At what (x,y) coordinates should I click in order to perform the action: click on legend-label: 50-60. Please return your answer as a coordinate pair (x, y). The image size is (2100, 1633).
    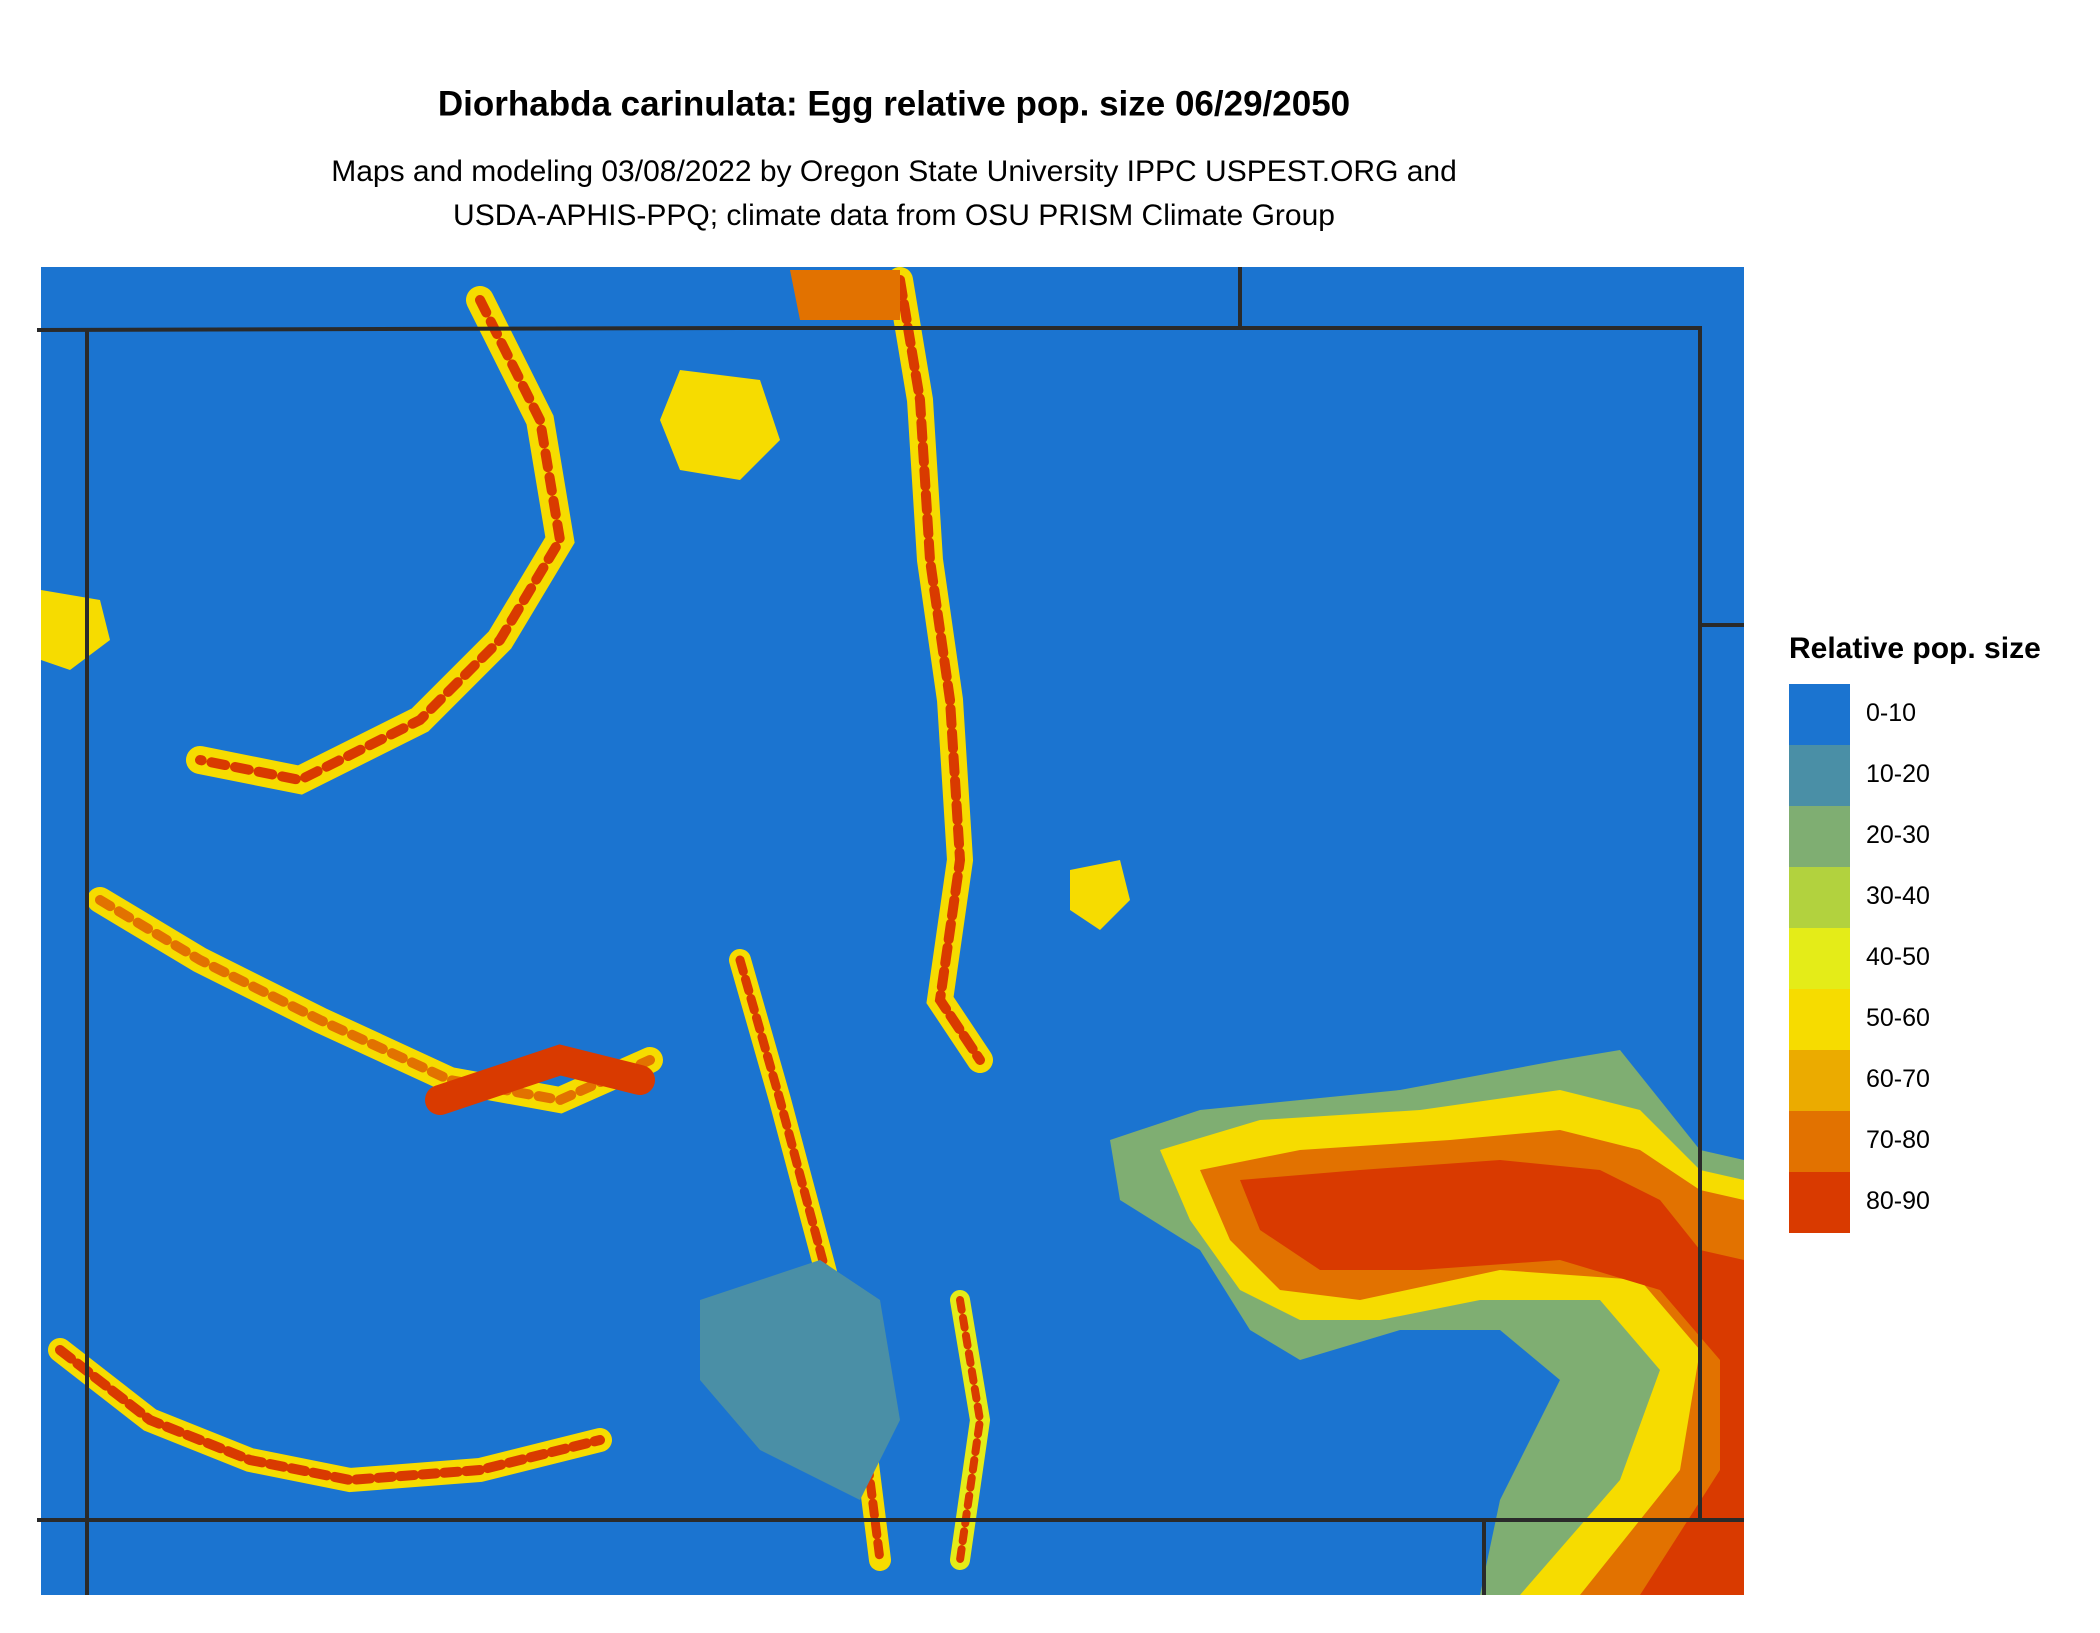
    Looking at the image, I should click on (1898, 1018).